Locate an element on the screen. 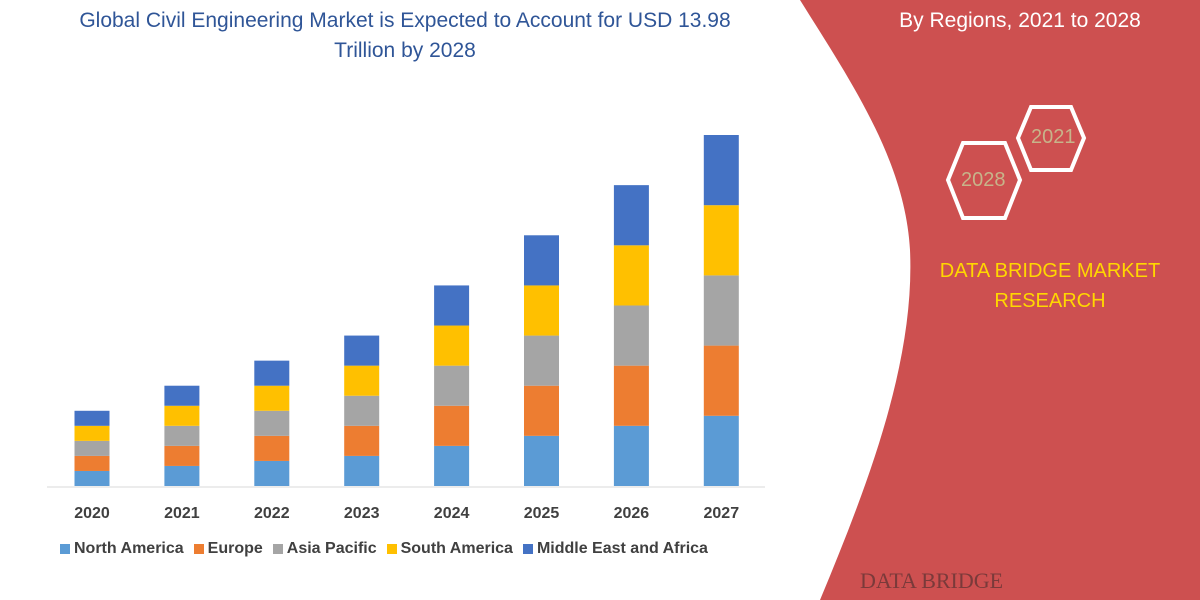 Image resolution: width=1200 pixels, height=600 pixels. bar-segment-south-america-2020 is located at coordinates (92, 433).